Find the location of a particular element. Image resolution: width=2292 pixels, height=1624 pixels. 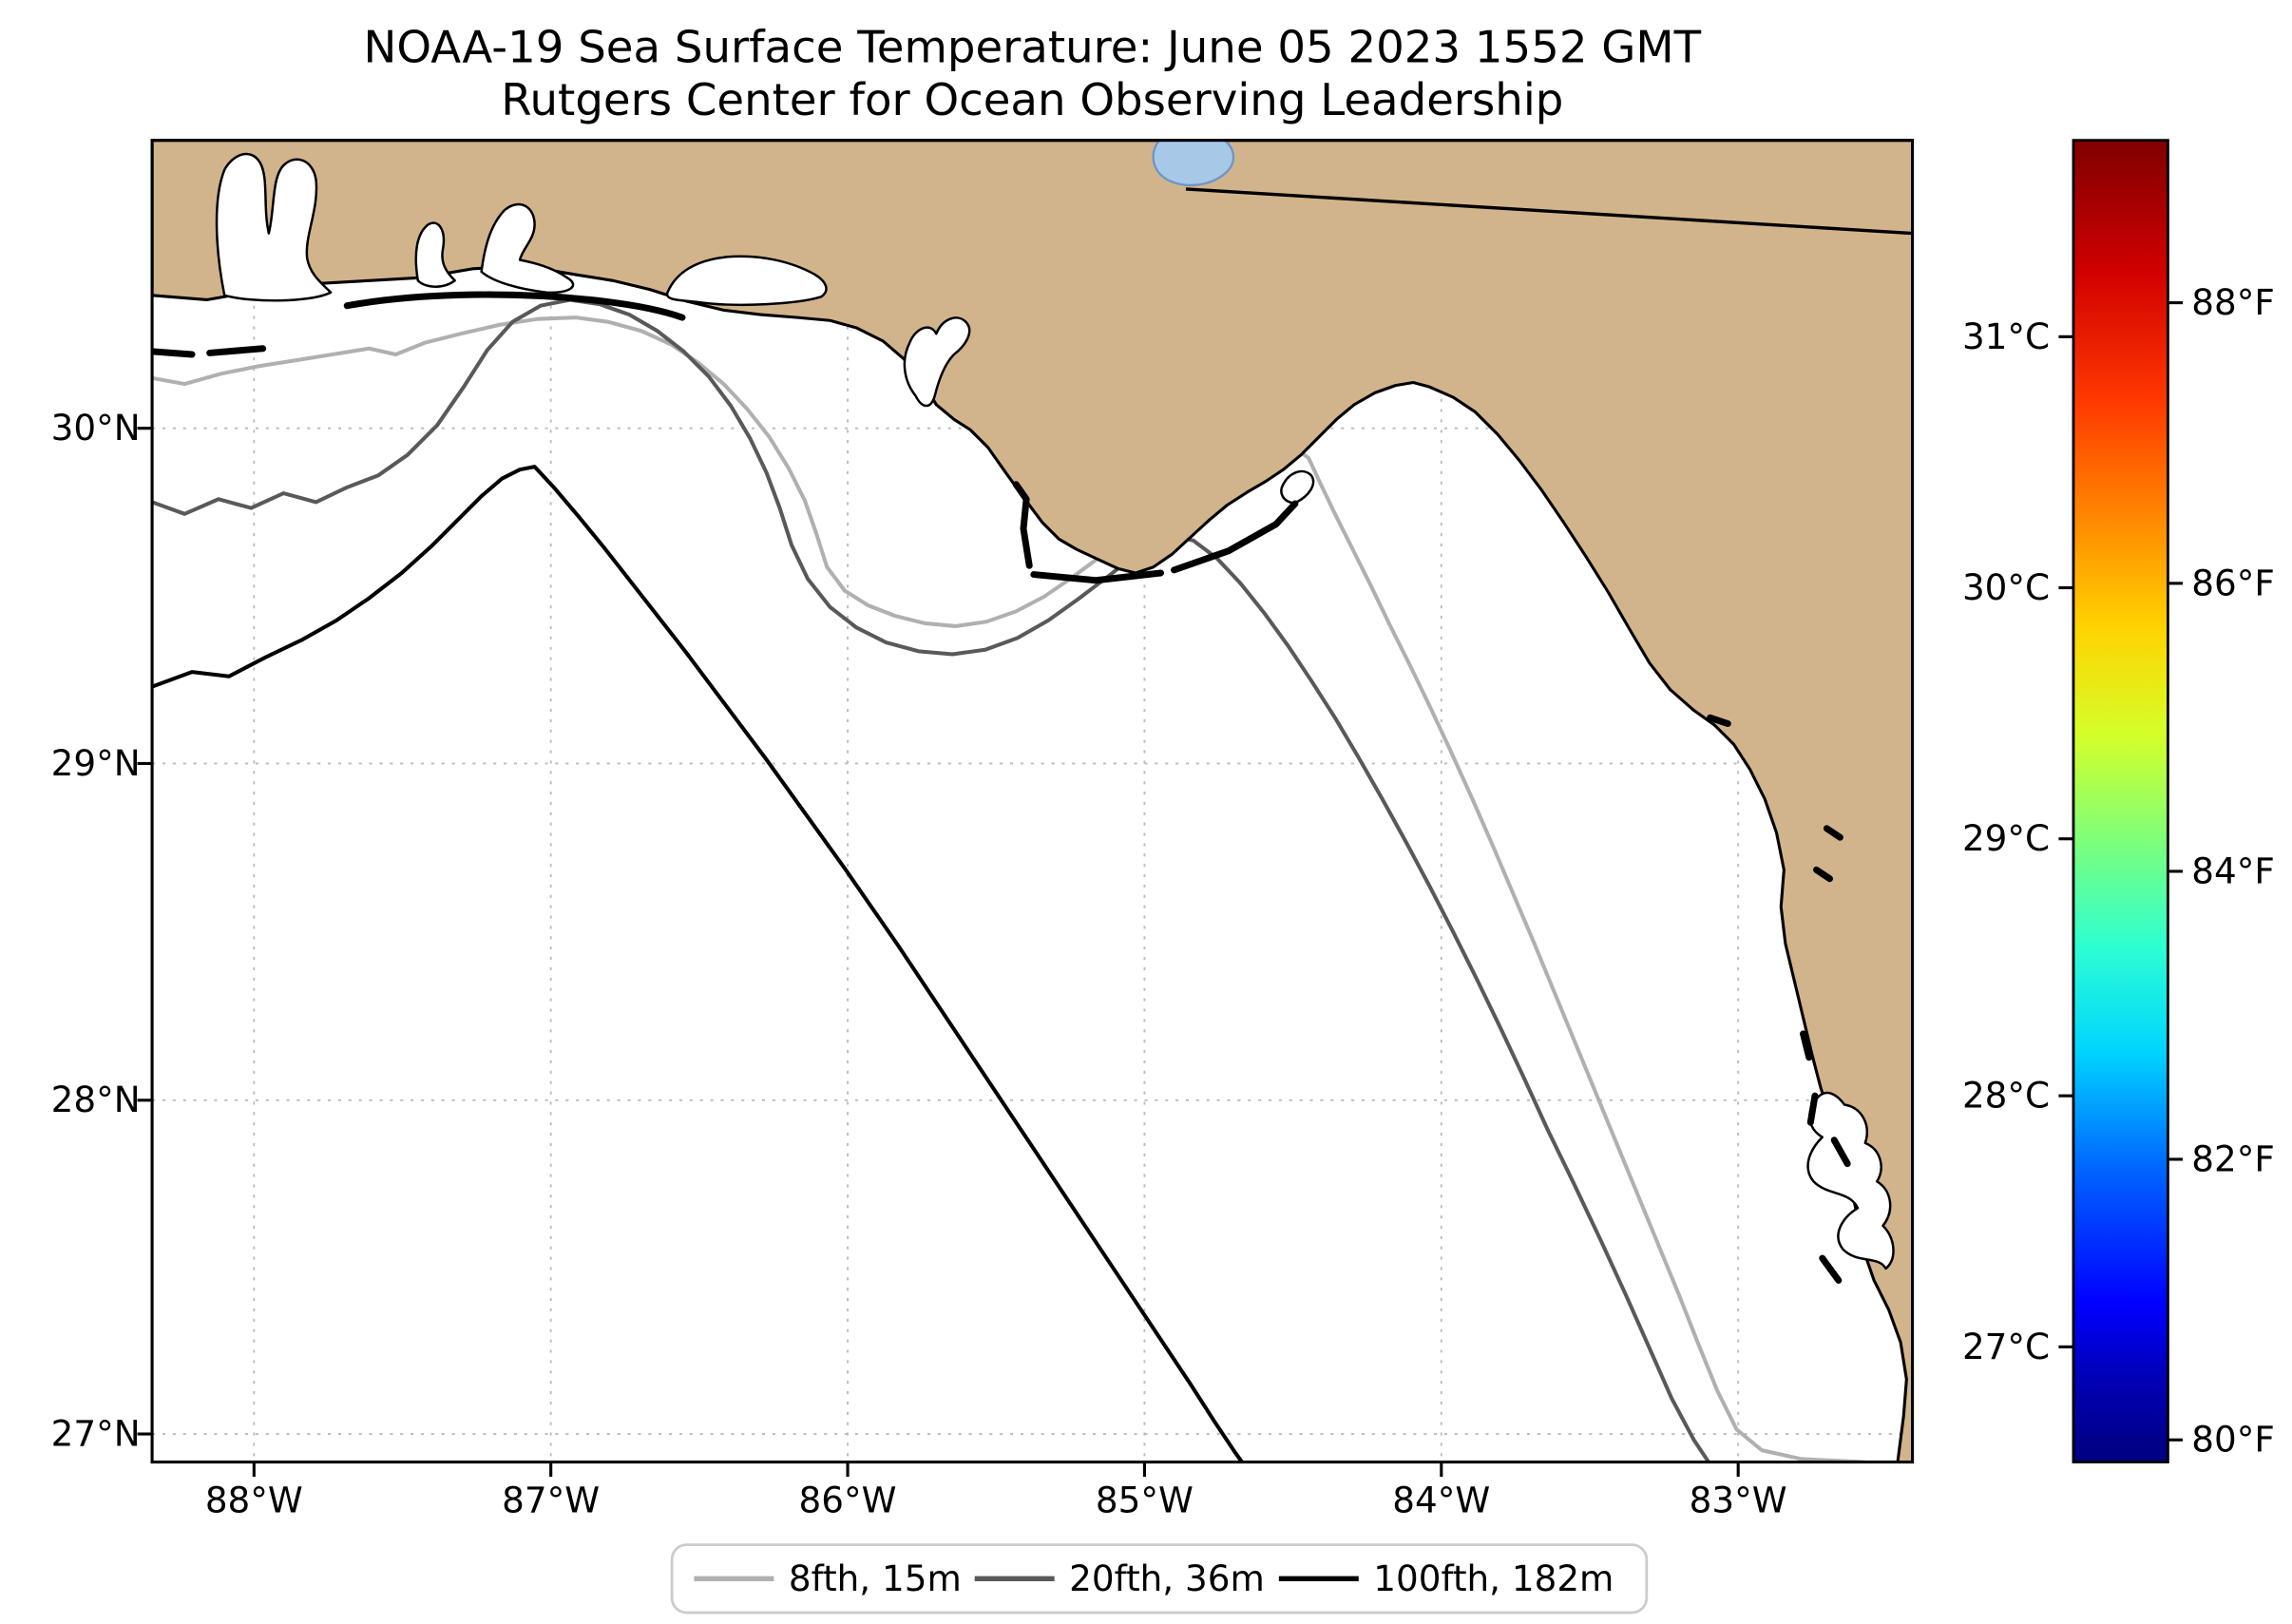

x-tick-87w: 87°W is located at coordinates (551, 1499).